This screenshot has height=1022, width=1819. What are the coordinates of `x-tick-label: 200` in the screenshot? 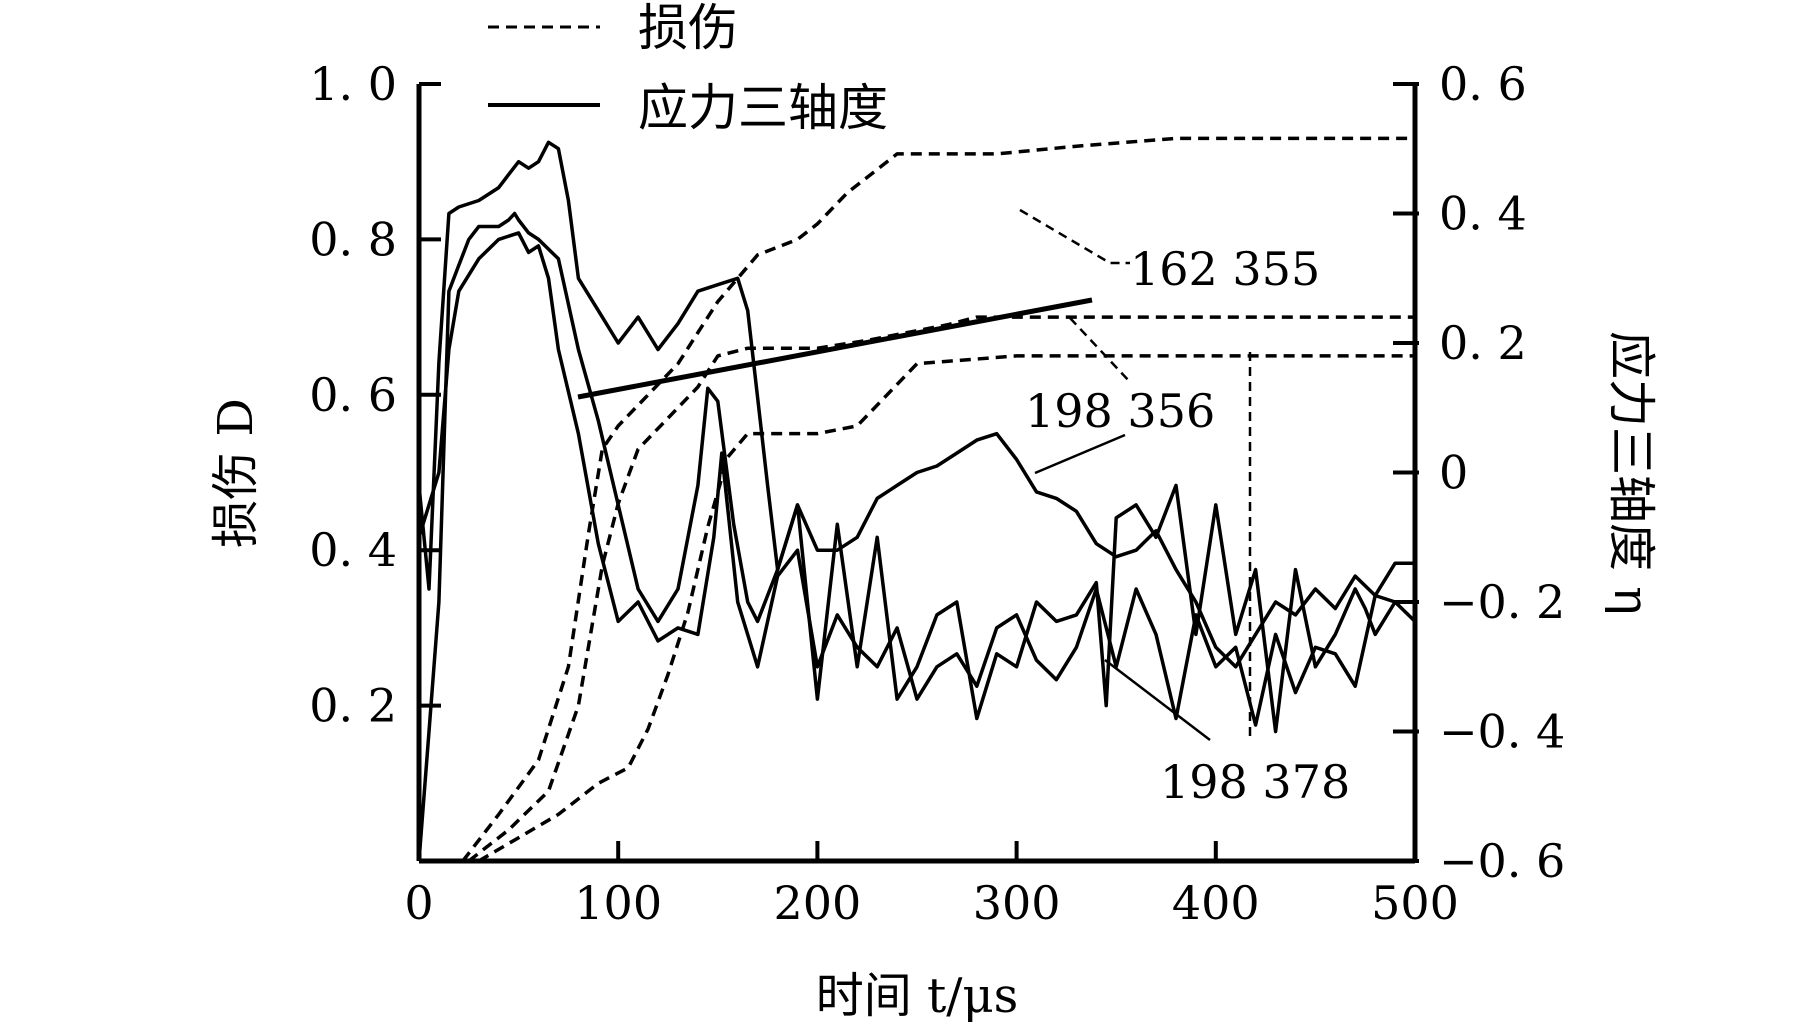 It's located at (817, 903).